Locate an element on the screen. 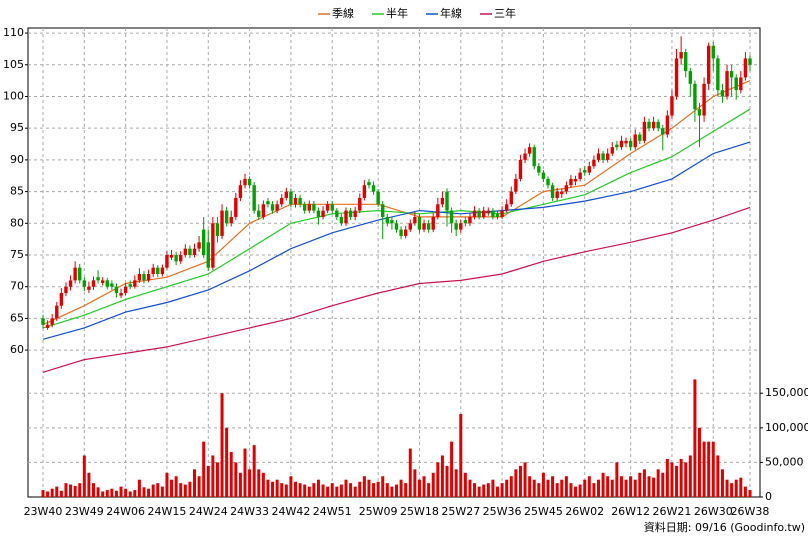 This screenshot has width=808, height=540. x-tick-label: 26W38 is located at coordinates (750, 511).